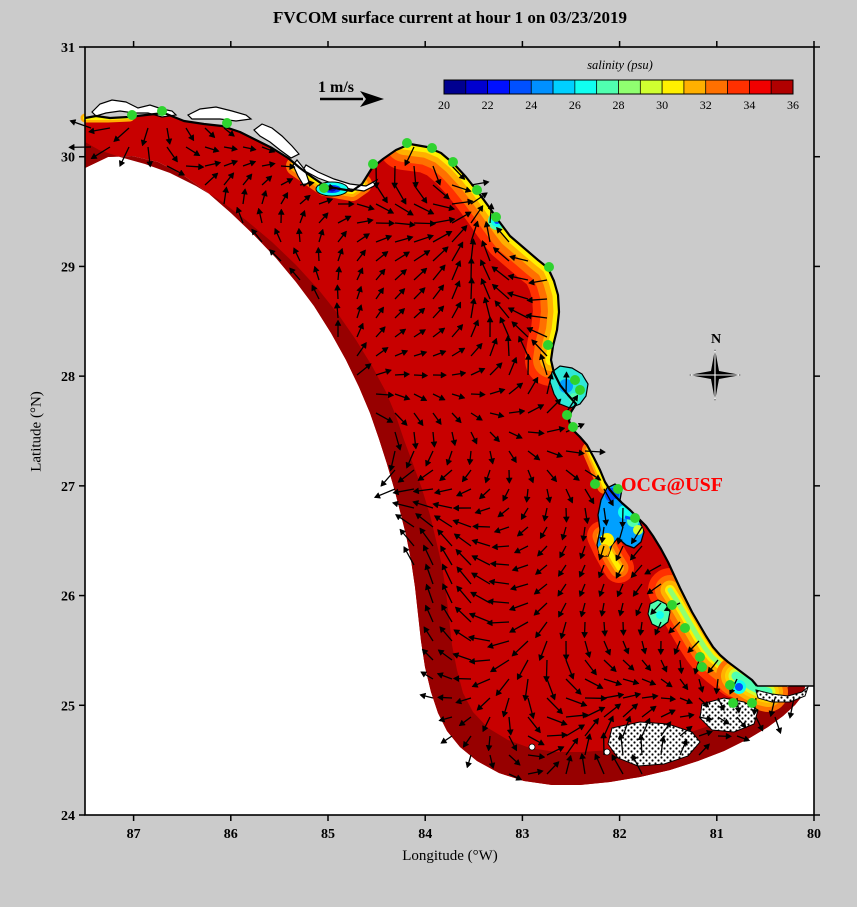 This screenshot has height=907, width=857. I want to click on y-tick-label: 30, so click(68, 158).